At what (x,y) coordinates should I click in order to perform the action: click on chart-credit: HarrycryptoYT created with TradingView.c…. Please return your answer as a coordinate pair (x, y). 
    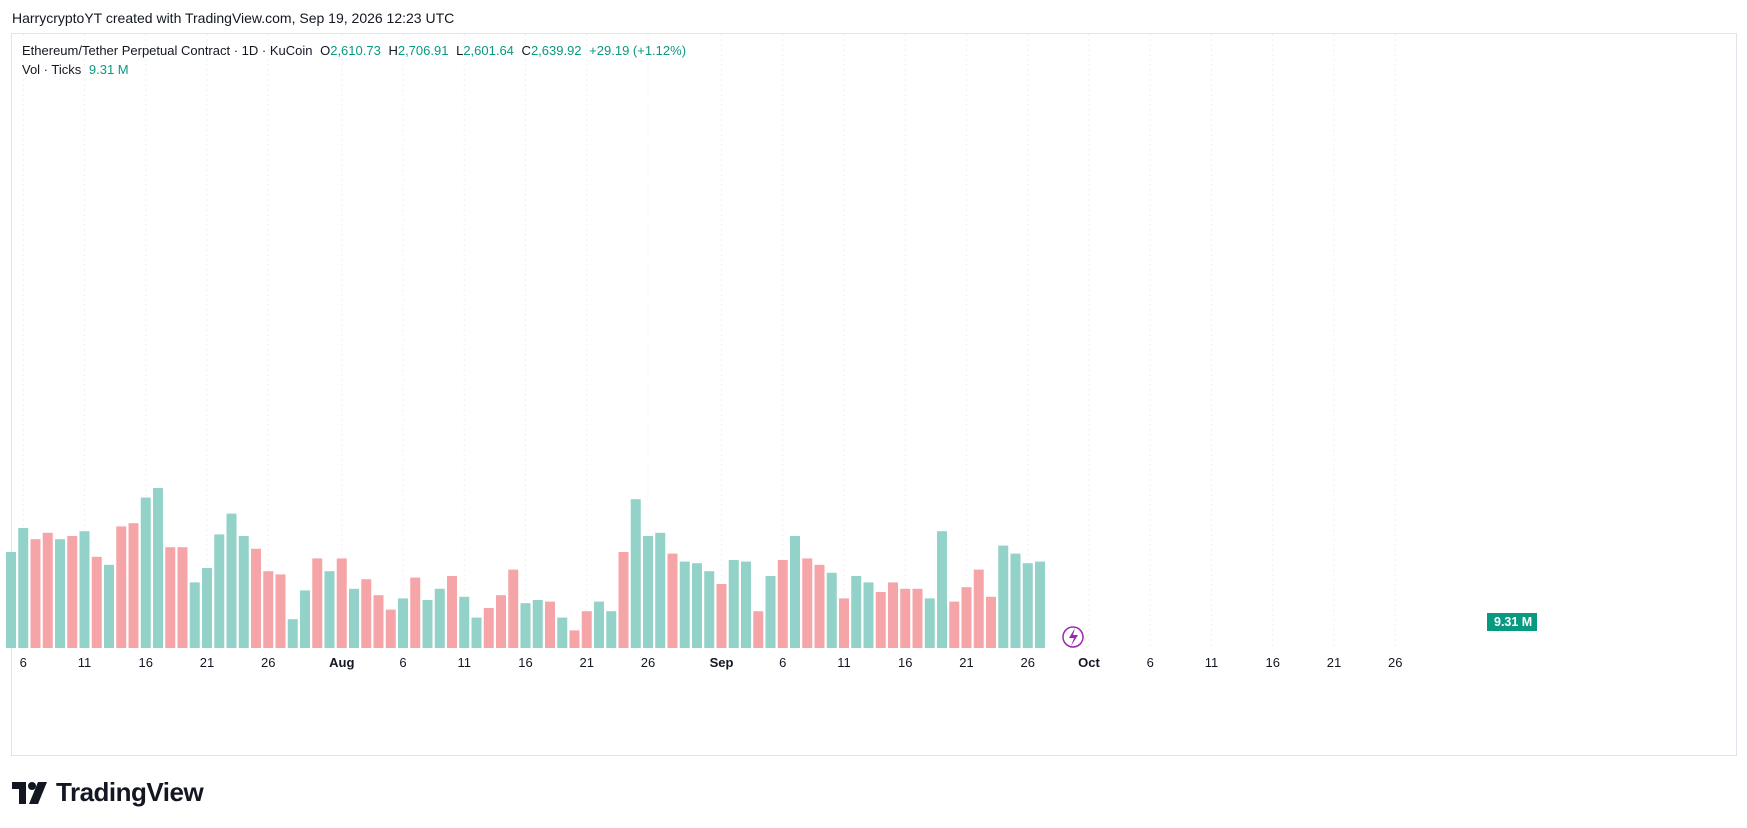
    Looking at the image, I should click on (233, 18).